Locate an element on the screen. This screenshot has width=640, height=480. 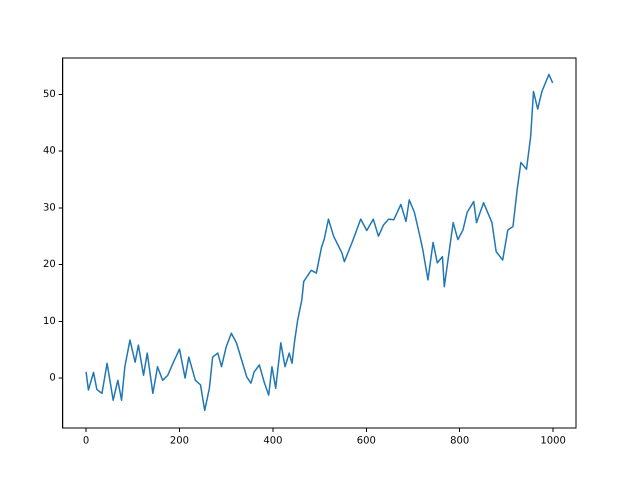
x-tick-label: 0 is located at coordinates (86, 441).